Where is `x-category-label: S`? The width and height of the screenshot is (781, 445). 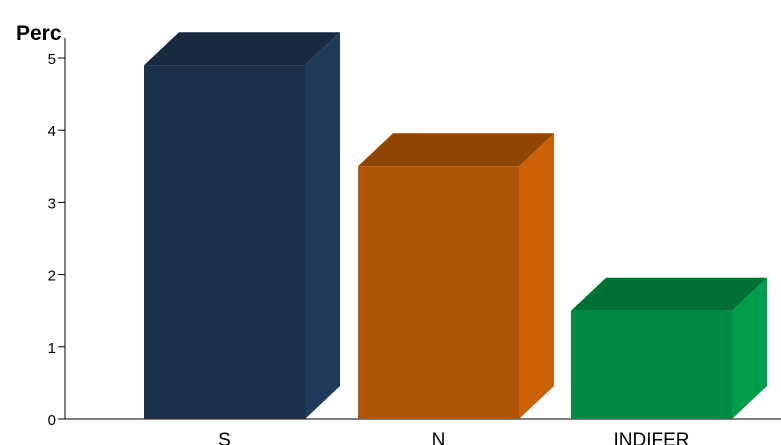
x-category-label: S is located at coordinates (224, 437).